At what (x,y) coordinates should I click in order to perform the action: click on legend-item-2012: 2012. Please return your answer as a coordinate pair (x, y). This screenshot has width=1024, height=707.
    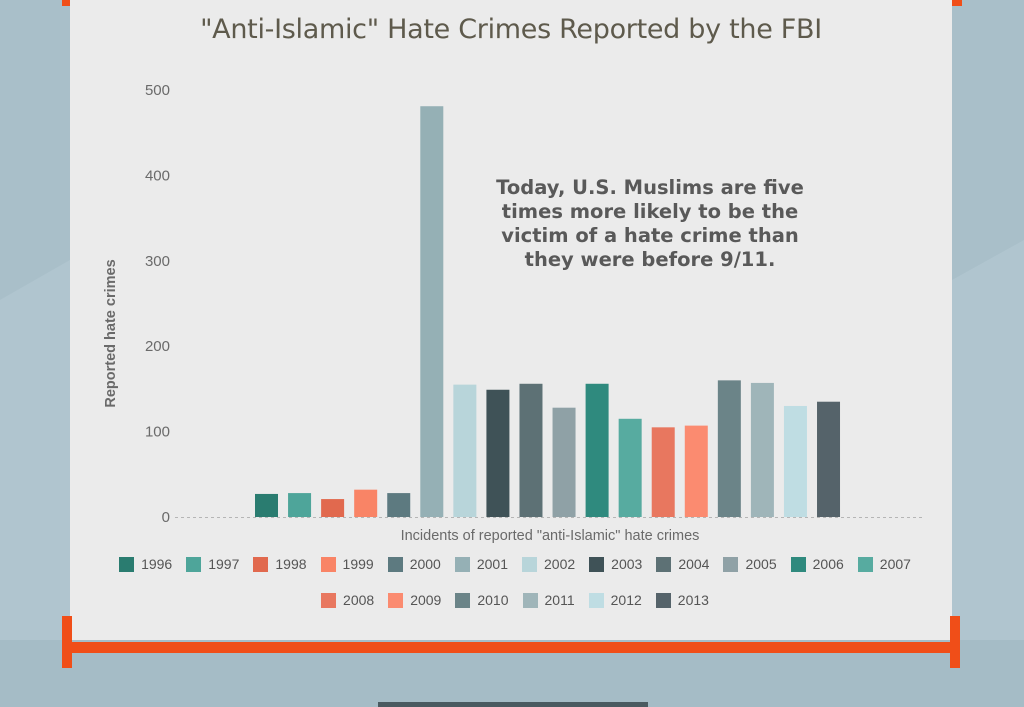
    Looking at the image, I should click on (615, 600).